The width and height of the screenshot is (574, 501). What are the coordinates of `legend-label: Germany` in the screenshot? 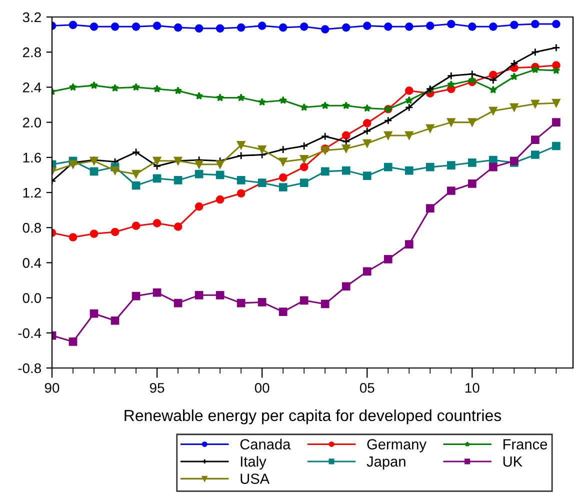 It's located at (396, 445).